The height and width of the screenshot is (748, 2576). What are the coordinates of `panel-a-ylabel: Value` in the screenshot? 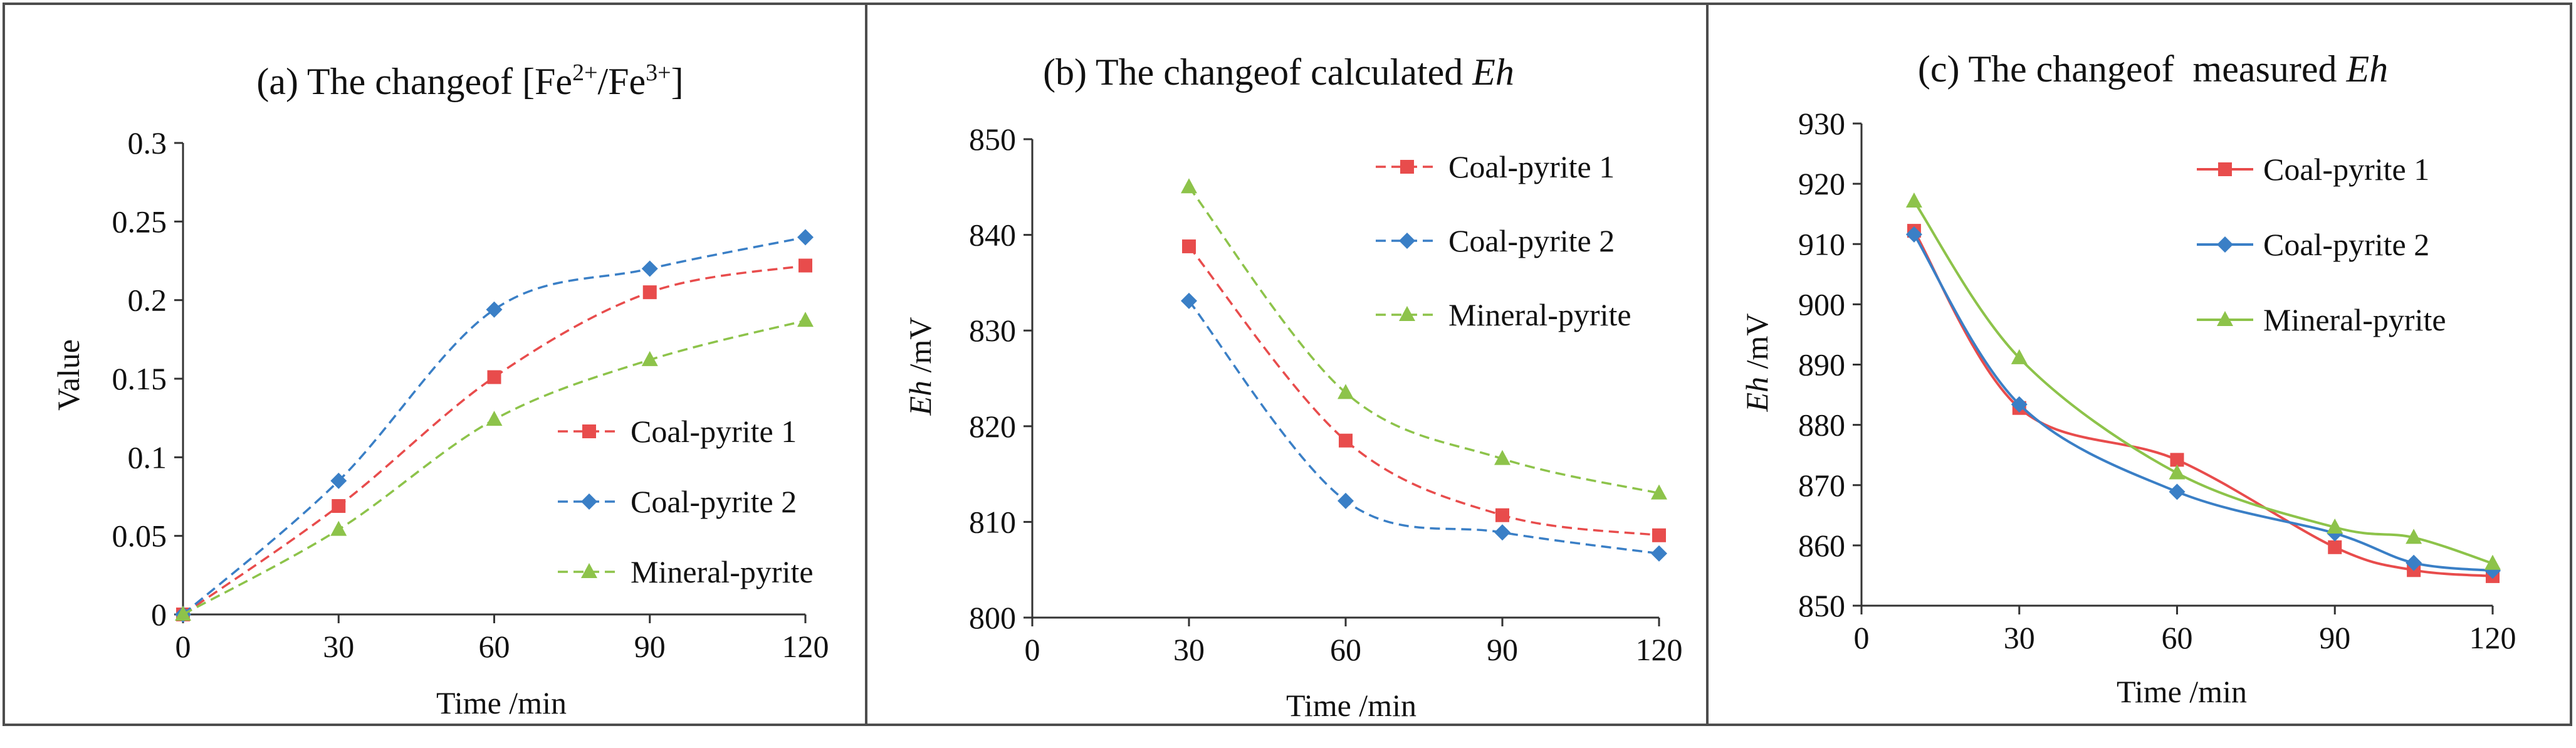 It's located at (68, 375).